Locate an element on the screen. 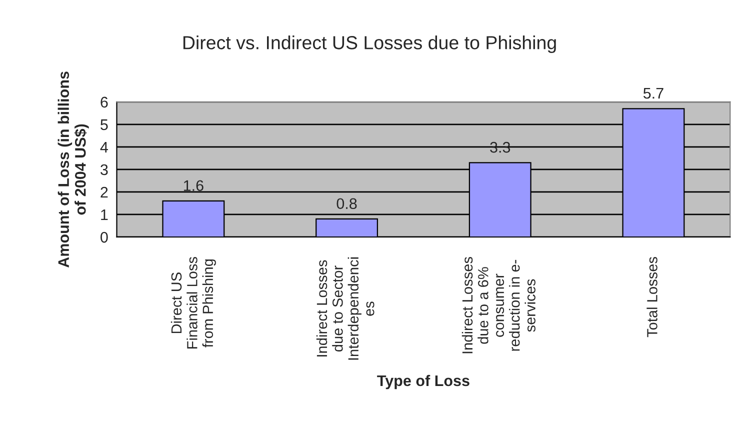 Image resolution: width=739 pixels, height=443 pixels. x-tick-label: Indirect Losses due to Sector Interdependenci es is located at coordinates (345, 308).